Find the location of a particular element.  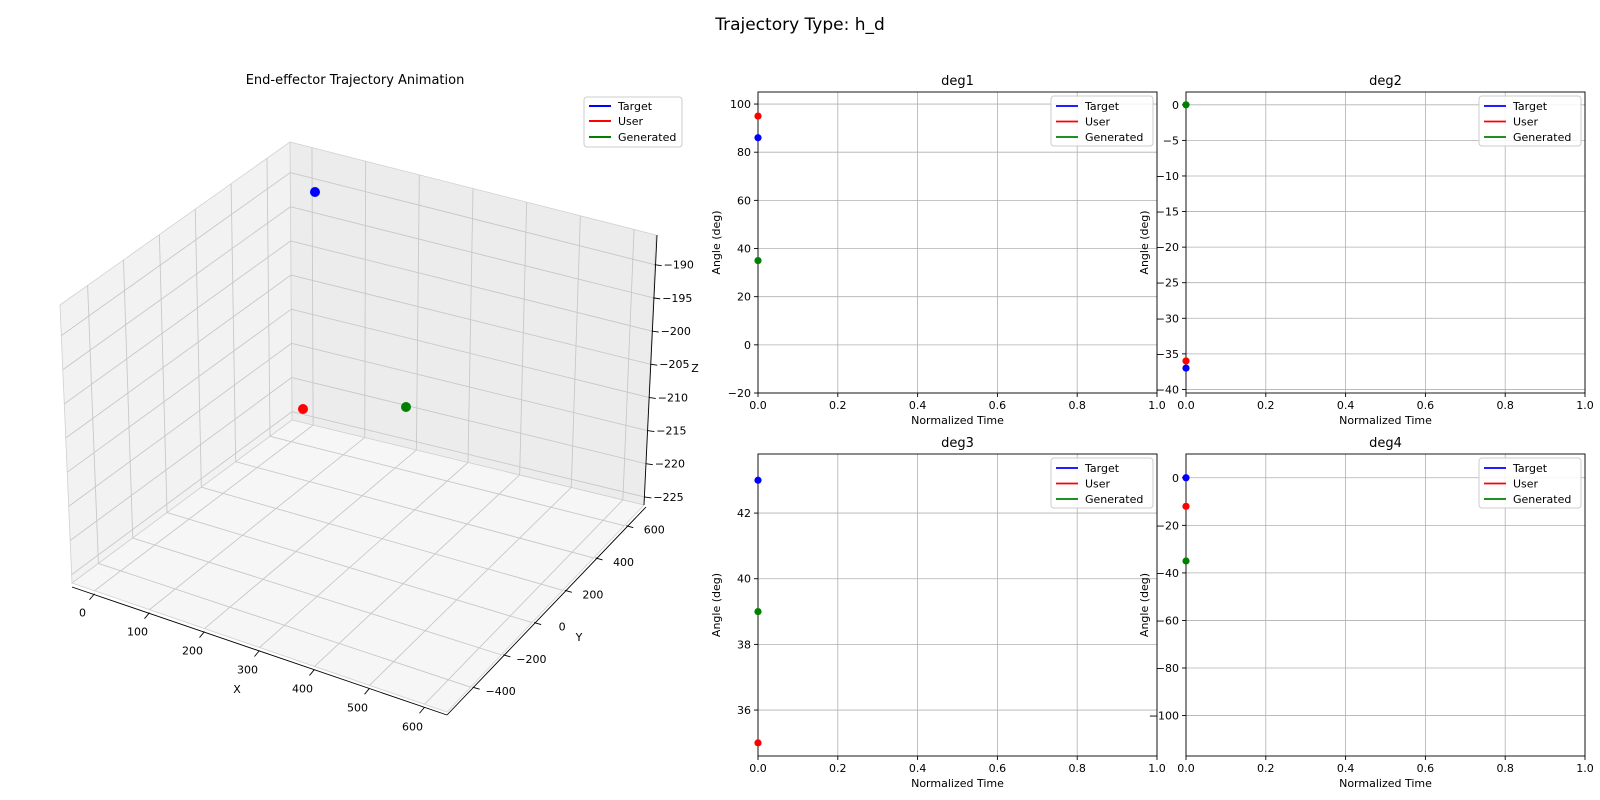

deg1-x-tick-label: 0.4 is located at coordinates (918, 405).